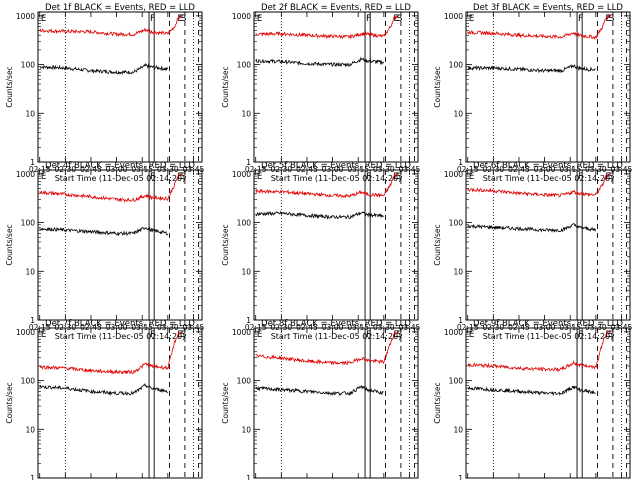 The height and width of the screenshot is (480, 640). Describe the element at coordinates (120, 166) in the screenshot. I see `panel-title: Det 4f BLACK = Events, RED = LLD` at that location.